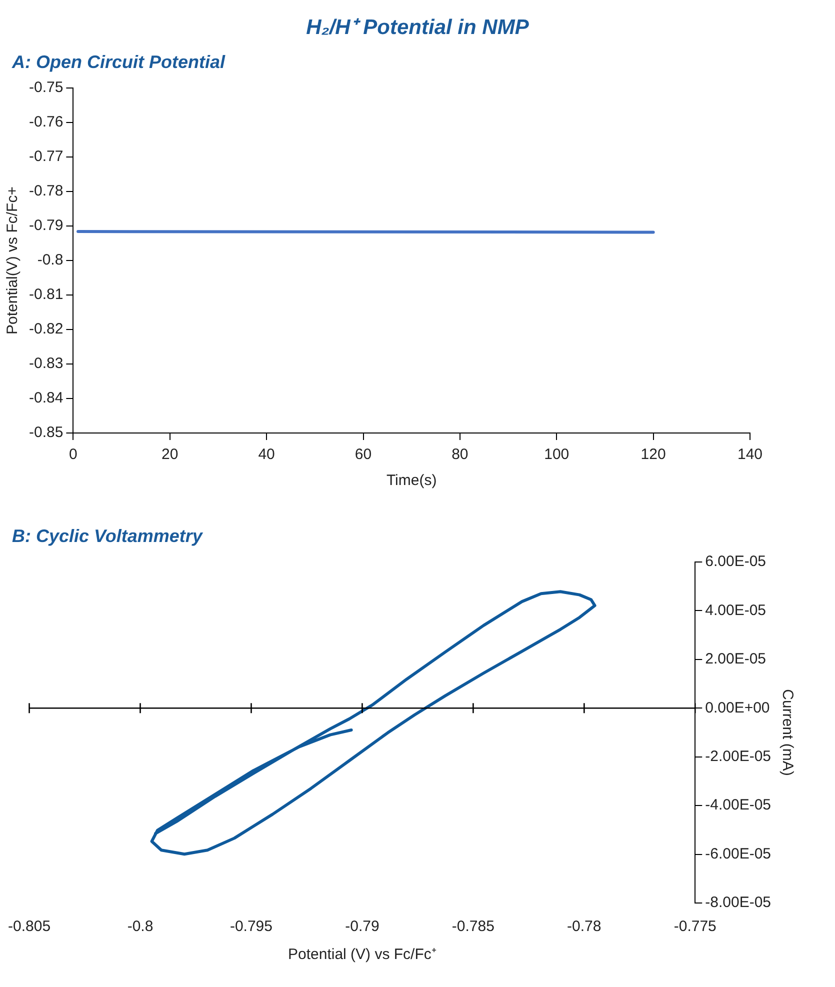 This screenshot has width=835, height=987. I want to click on y-tick-label: -0.76, so click(46, 122).